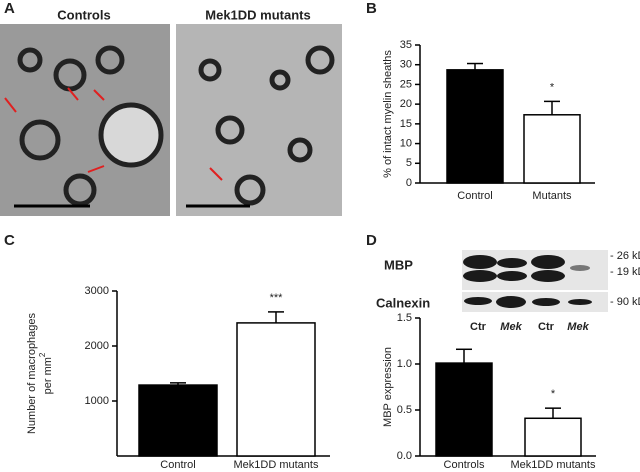  What do you see at coordinates (406, 143) in the screenshot?
I see `y-tick-label: 10` at bounding box center [406, 143].